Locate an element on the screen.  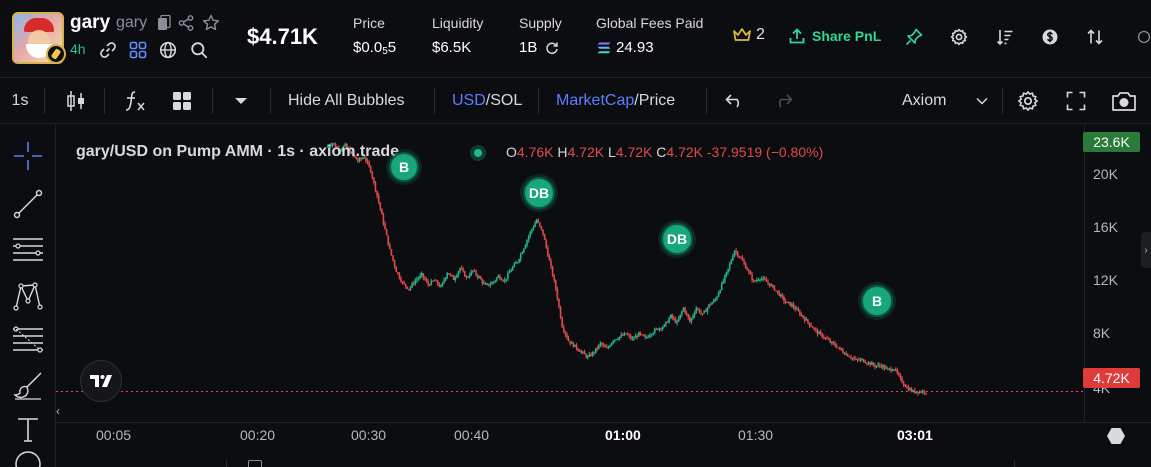
horizontal-lines-icon is located at coordinates (28, 250).